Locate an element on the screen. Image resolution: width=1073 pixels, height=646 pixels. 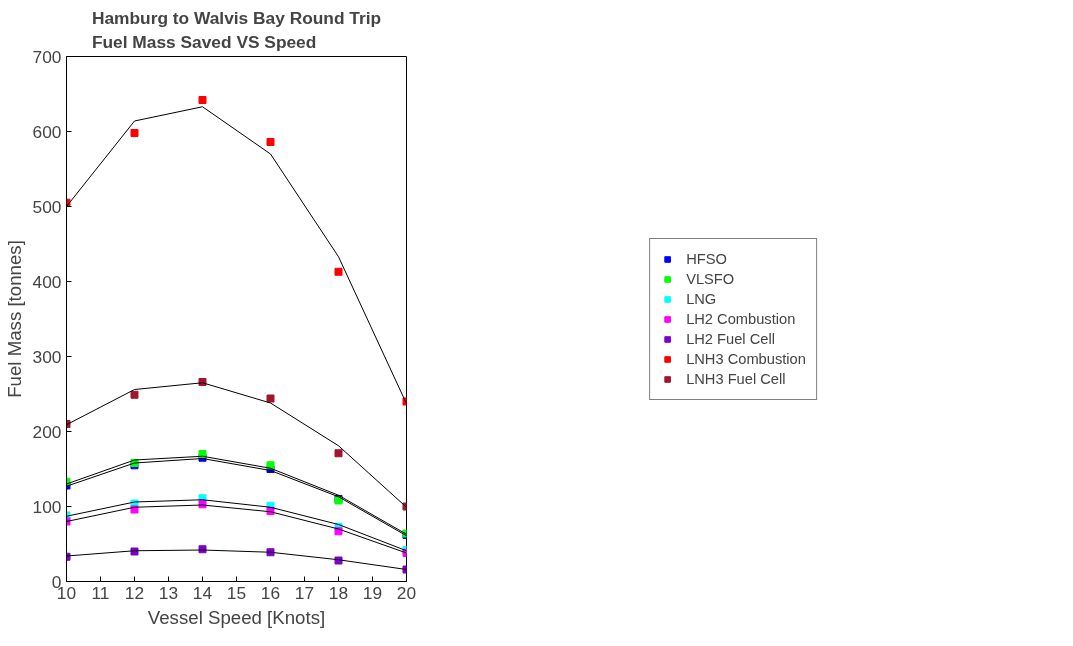
x-tick-label: 18 is located at coordinates (338, 592).